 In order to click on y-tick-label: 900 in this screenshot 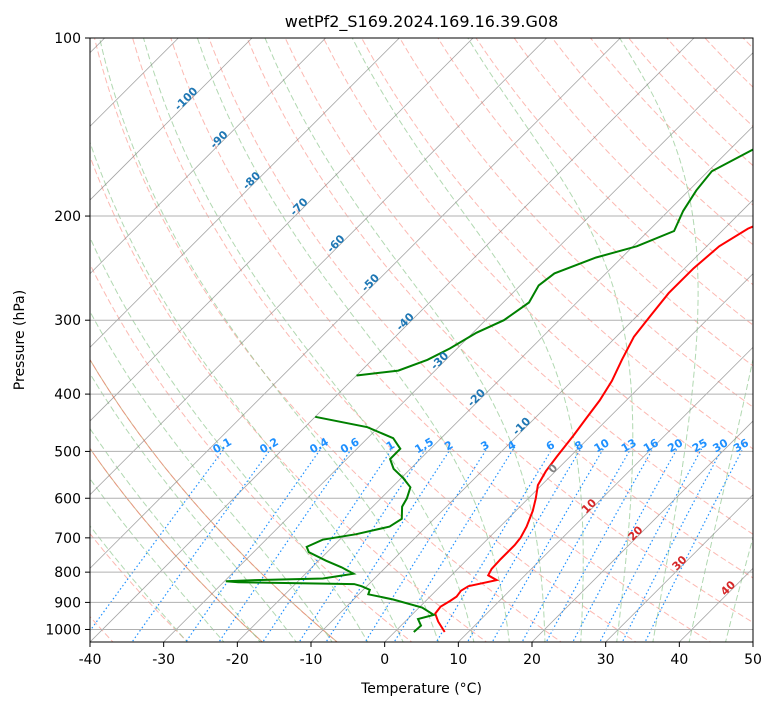, I will do `click(67, 603)`.